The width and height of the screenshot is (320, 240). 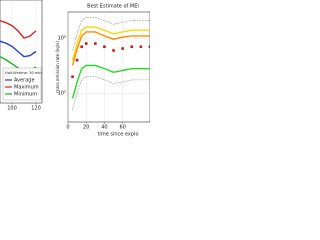 What do you see at coordinates (12, 109) in the screenshot?
I see `x-tick-label: 100` at bounding box center [12, 109].